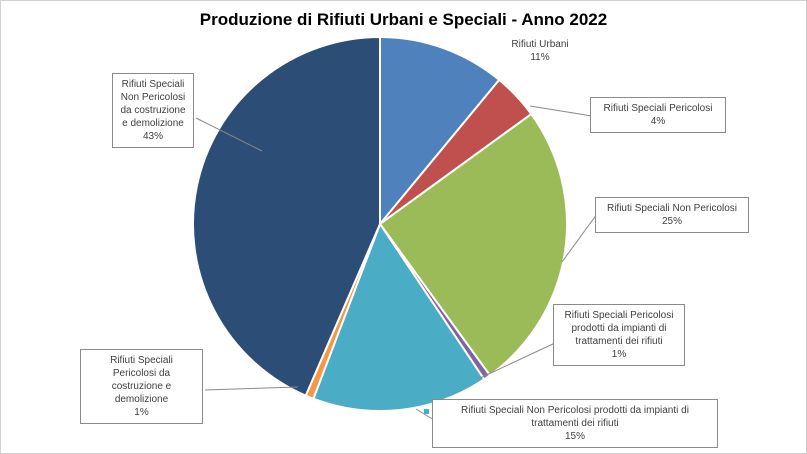  Describe the element at coordinates (540, 57) in the screenshot. I see `slice-percent-label: 11%` at that location.